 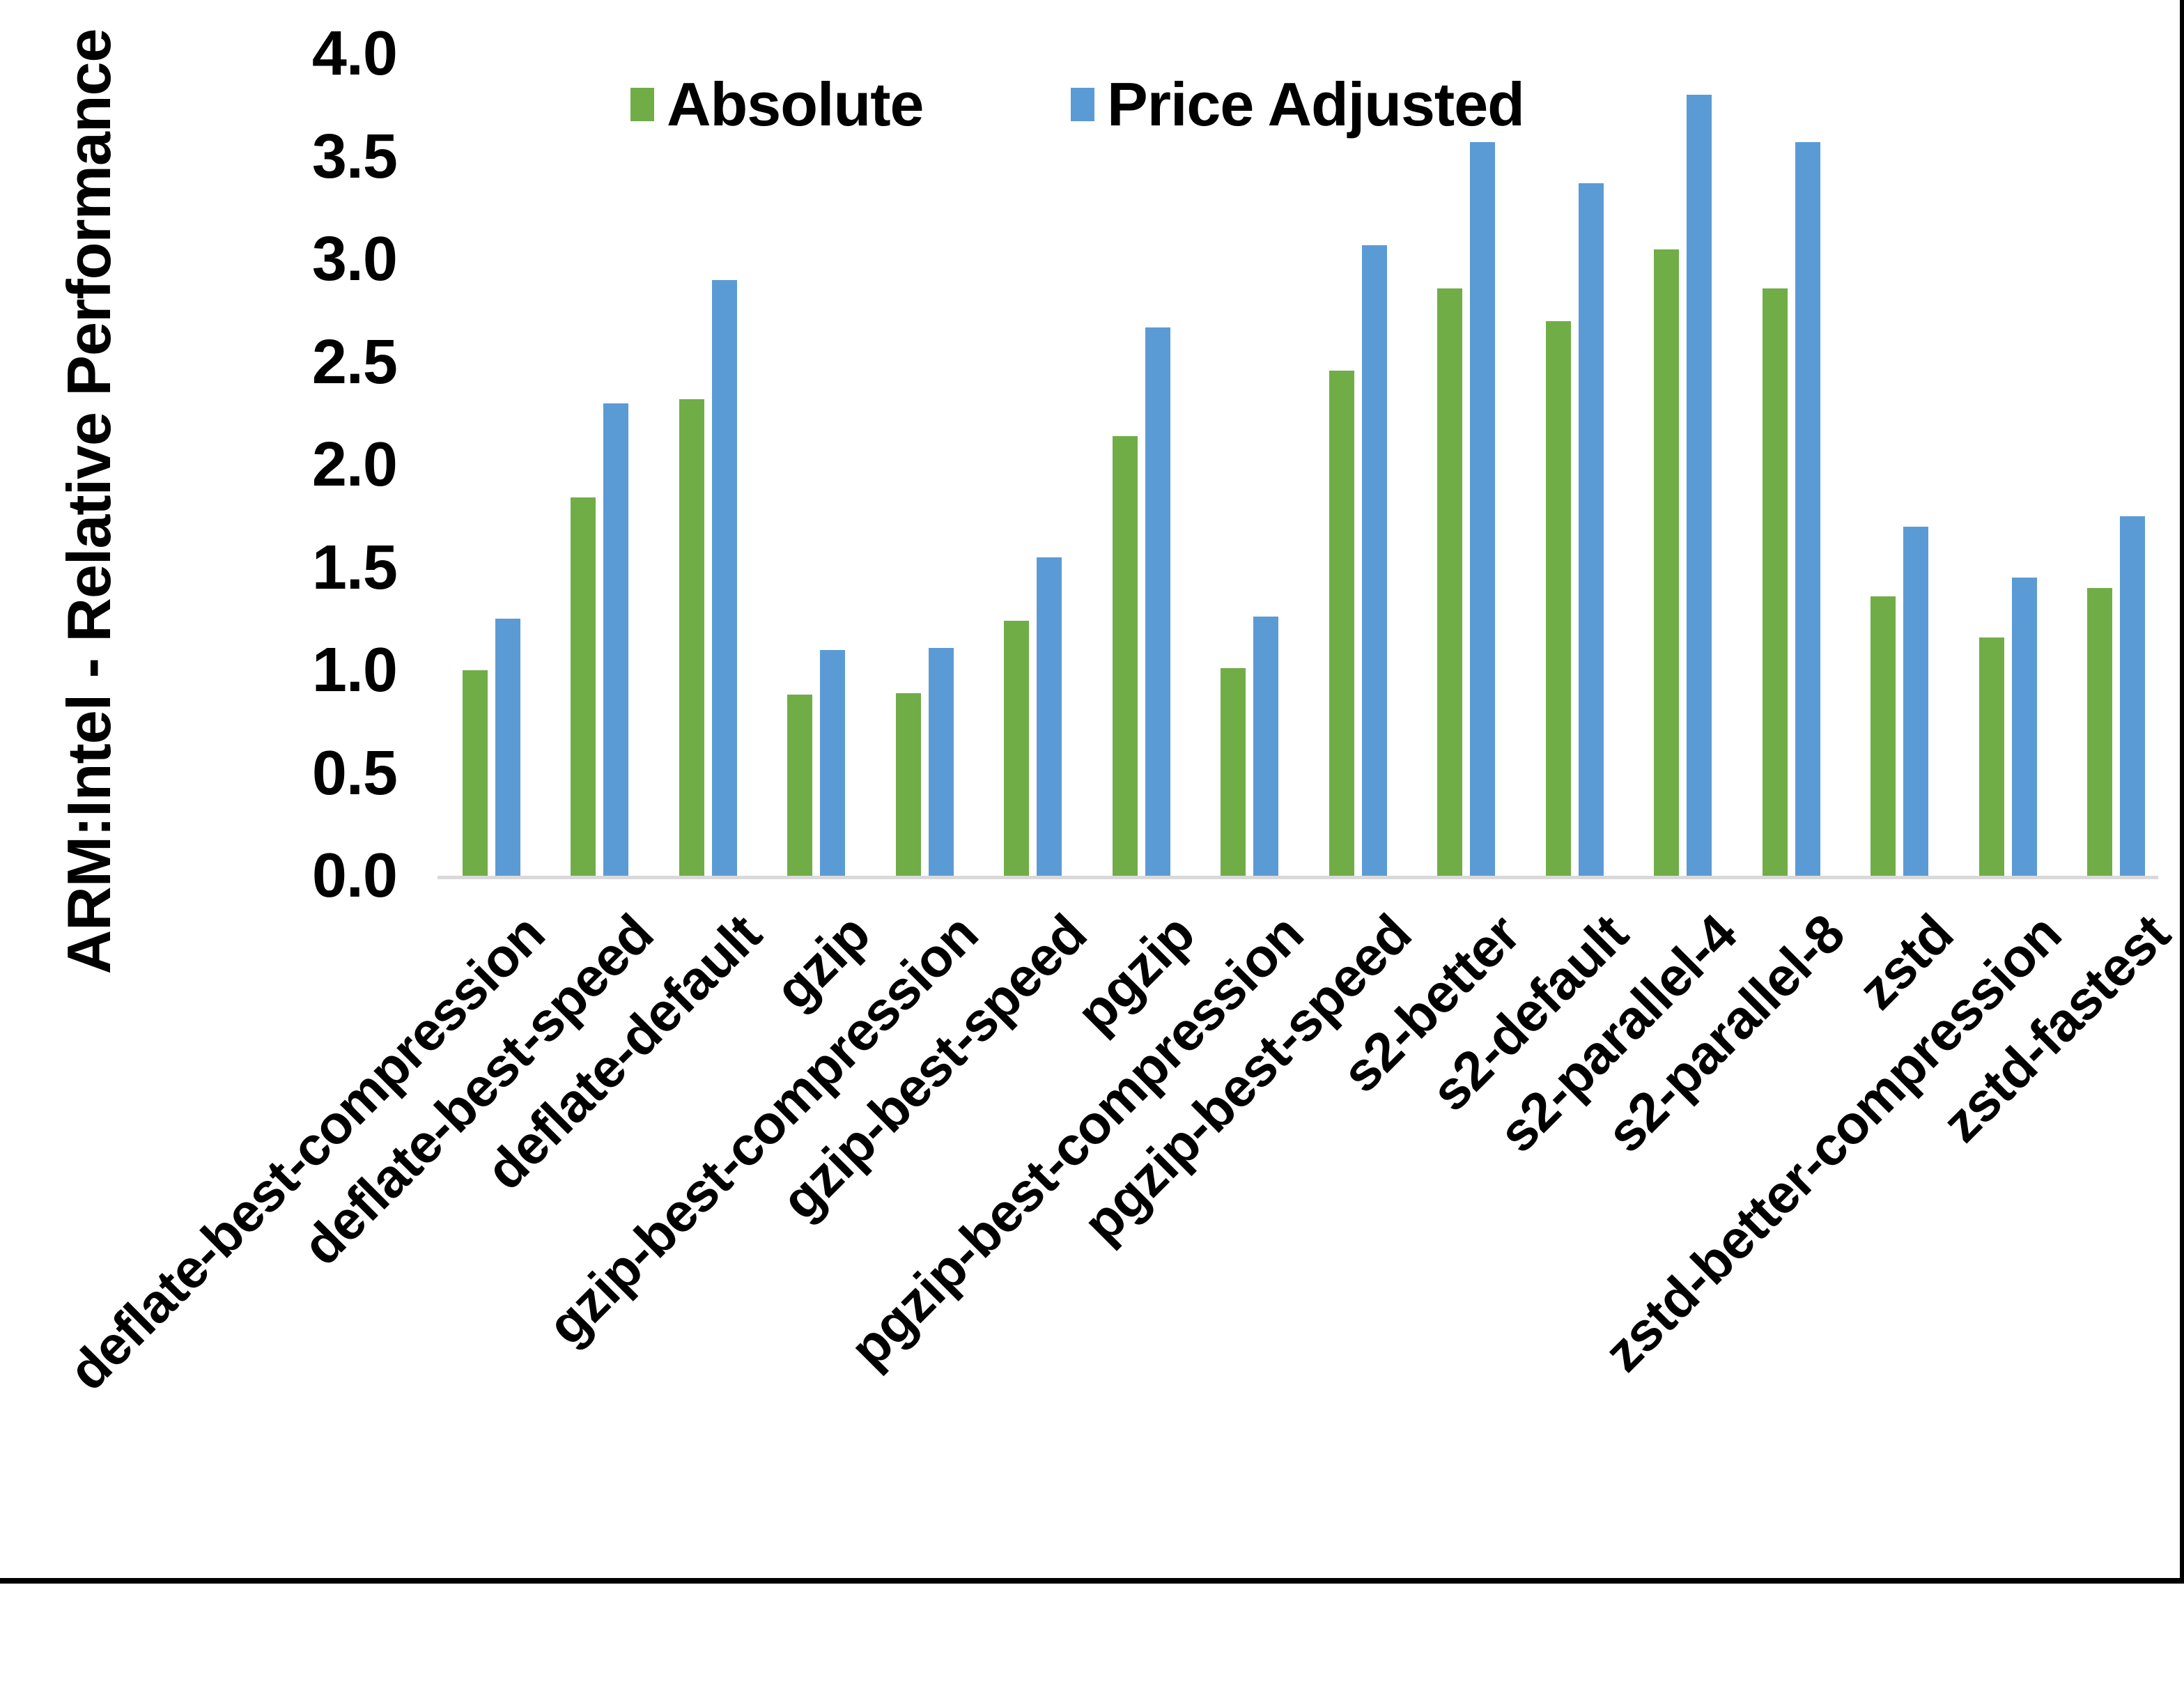 What do you see at coordinates (1316, 104) in the screenshot?
I see `legend-label-price-adjusted: Price Adjusted` at bounding box center [1316, 104].